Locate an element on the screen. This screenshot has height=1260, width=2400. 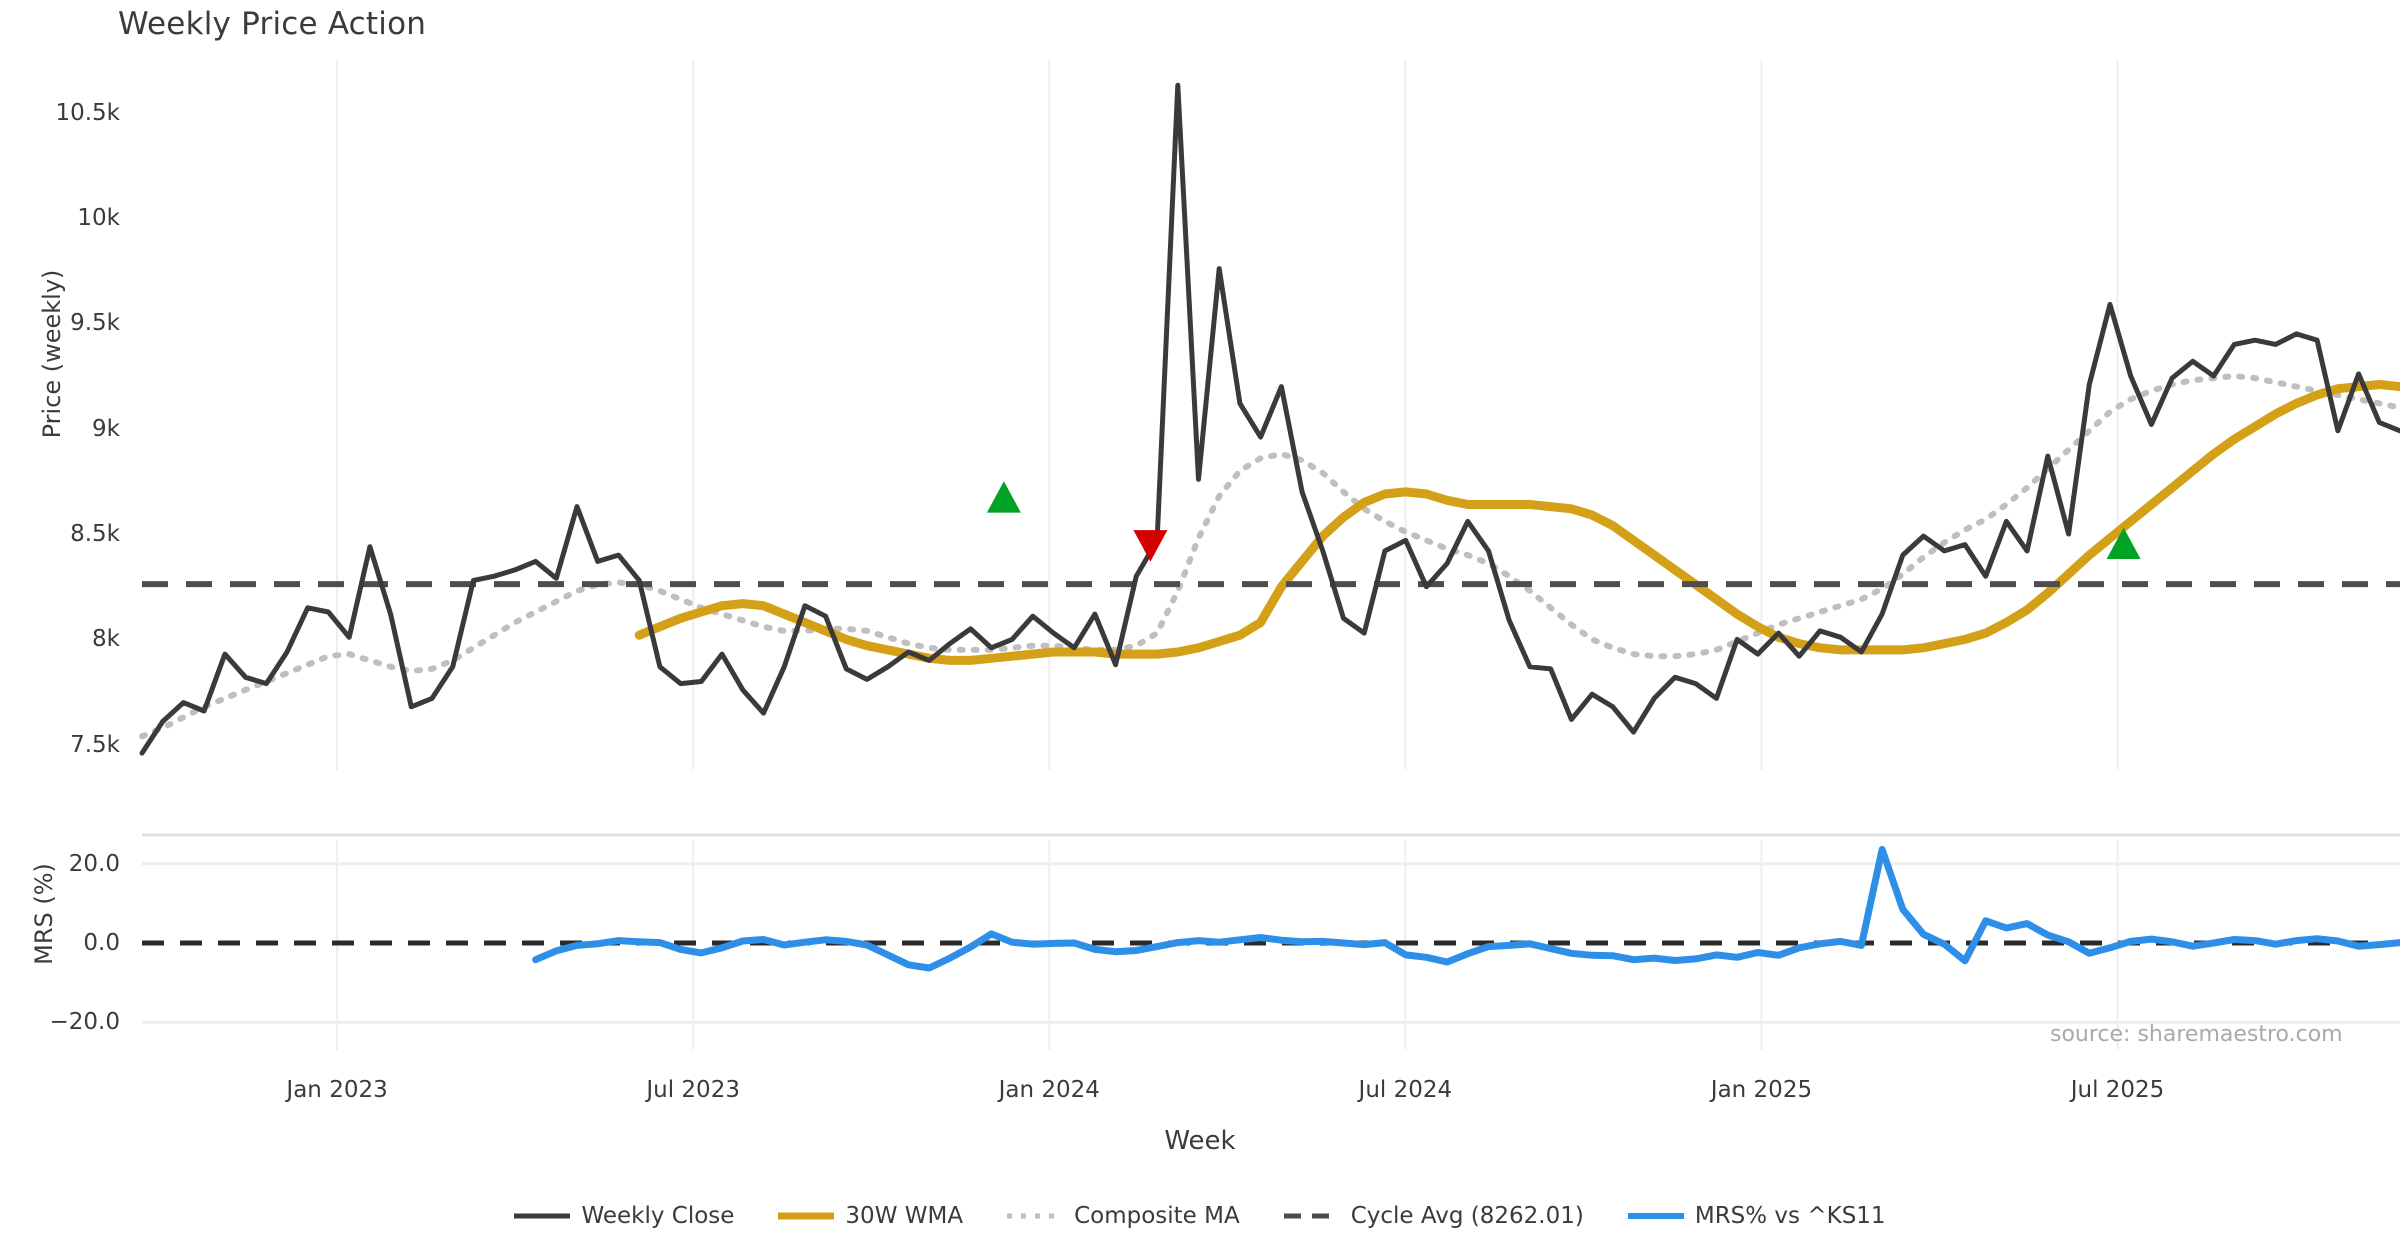
legend-label: Weekly Close is located at coordinates (658, 1216).